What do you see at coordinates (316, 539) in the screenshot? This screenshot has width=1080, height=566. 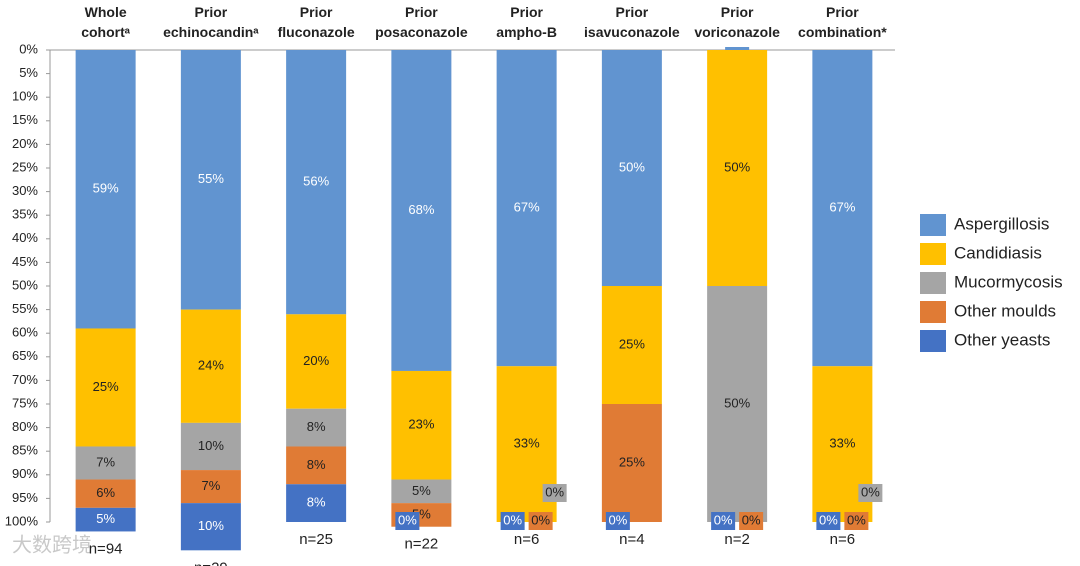 I see `sample-size: n=25` at bounding box center [316, 539].